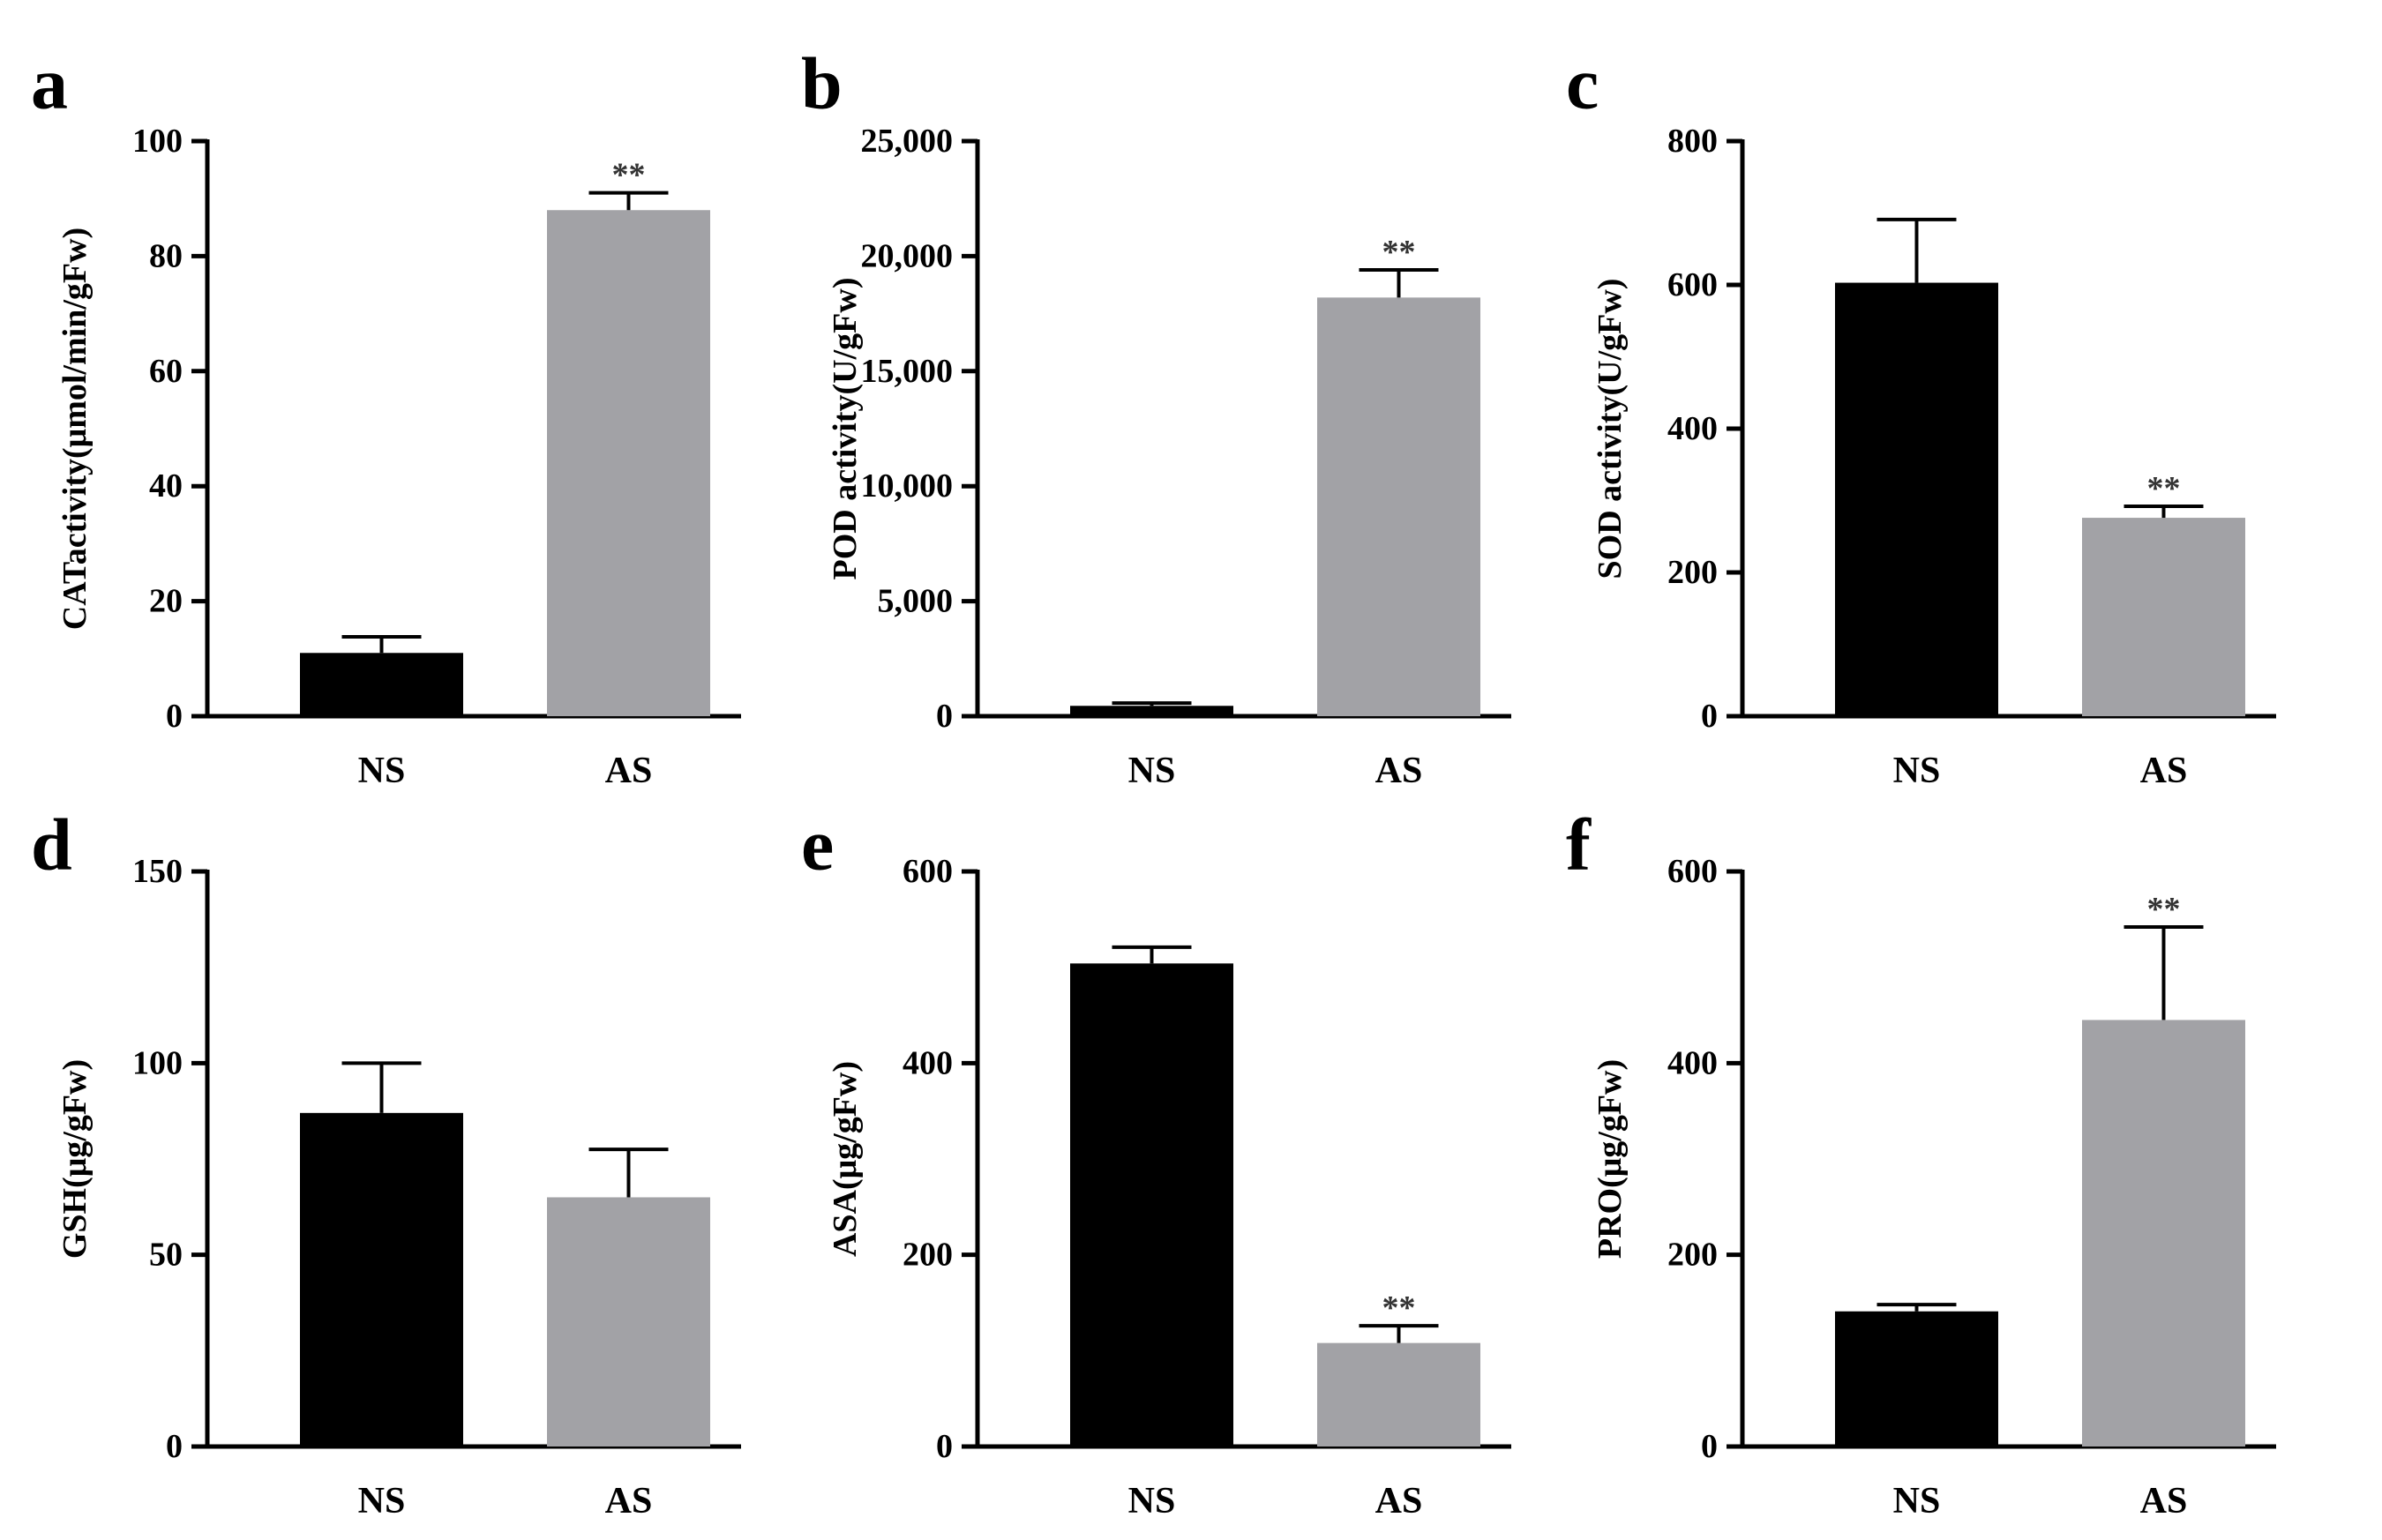  What do you see at coordinates (907, 141) in the screenshot?
I see `y-tick-label: 25,000` at bounding box center [907, 141].